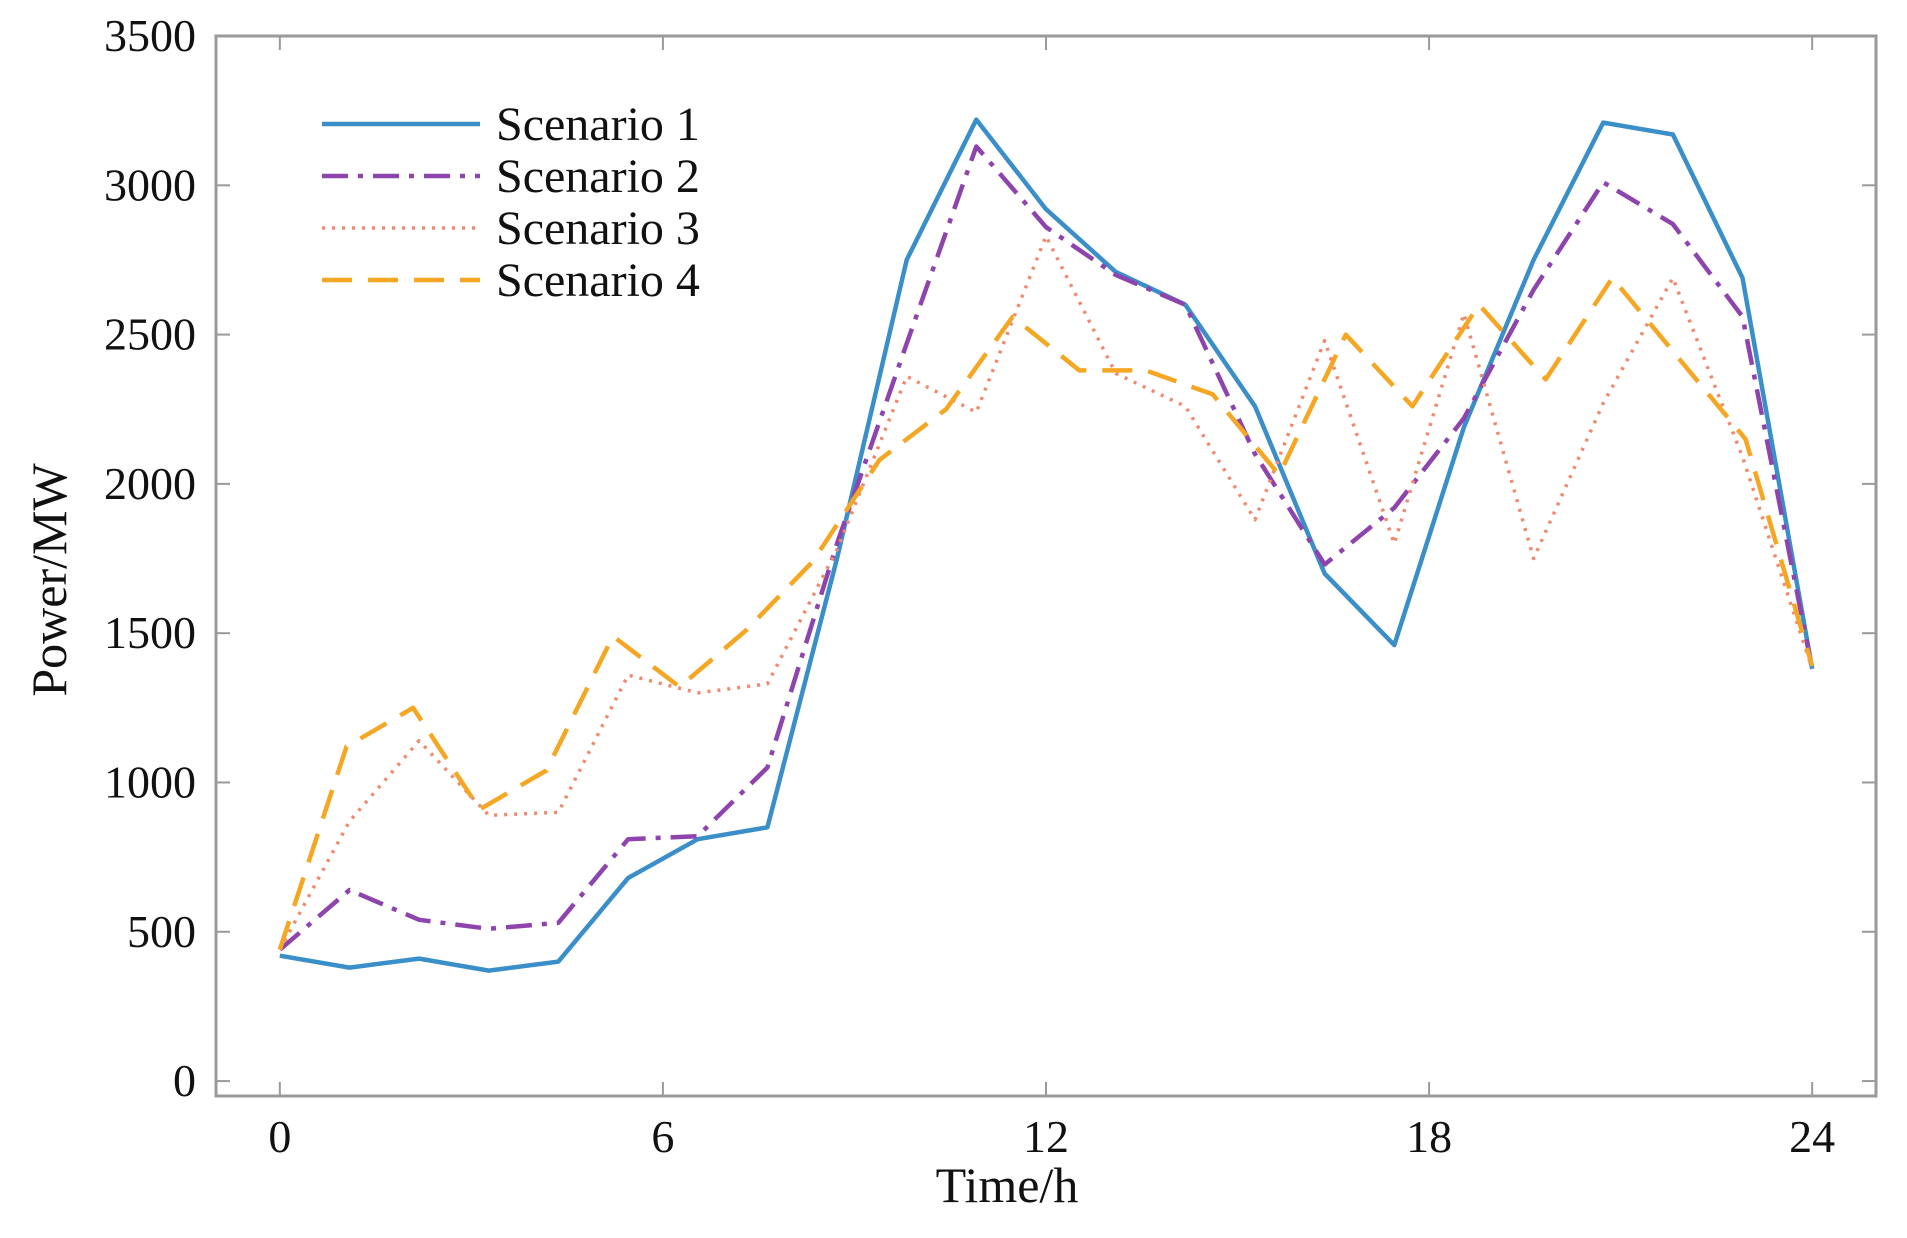 This screenshot has width=1907, height=1238. What do you see at coordinates (1812, 1136) in the screenshot?
I see `x-tick-label: 24` at bounding box center [1812, 1136].